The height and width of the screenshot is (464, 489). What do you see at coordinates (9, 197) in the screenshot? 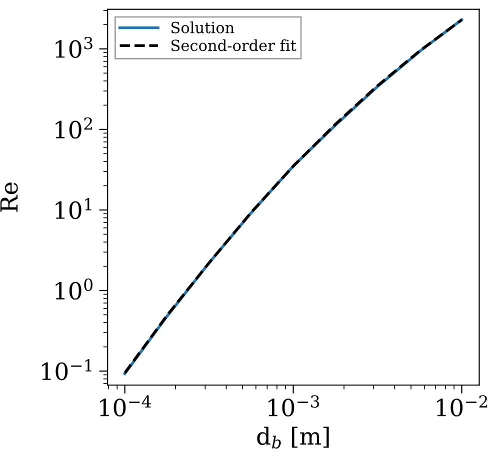
I see `y-axis-title: Re` at bounding box center [9, 197].